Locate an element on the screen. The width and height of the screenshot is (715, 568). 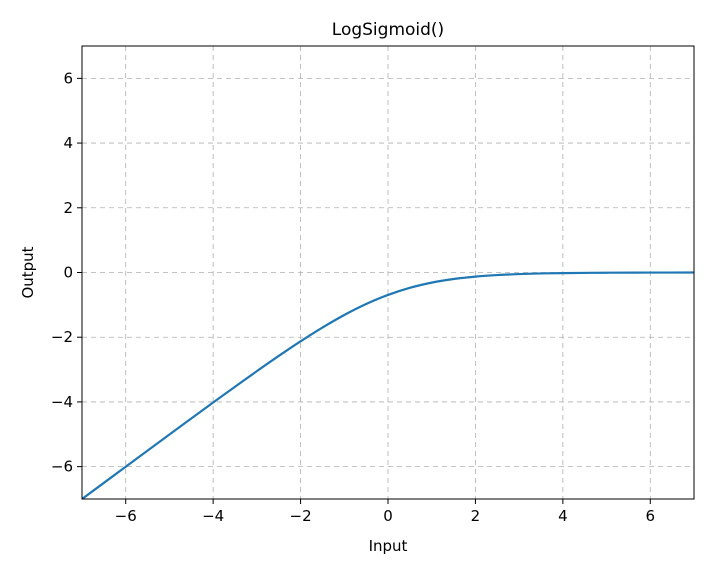
x-tick-label: −2 is located at coordinates (301, 516).